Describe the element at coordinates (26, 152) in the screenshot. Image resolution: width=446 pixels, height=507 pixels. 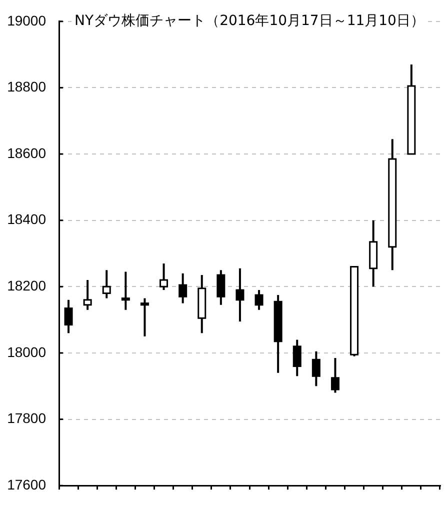
I see `y-tick-label: 18600` at that location.